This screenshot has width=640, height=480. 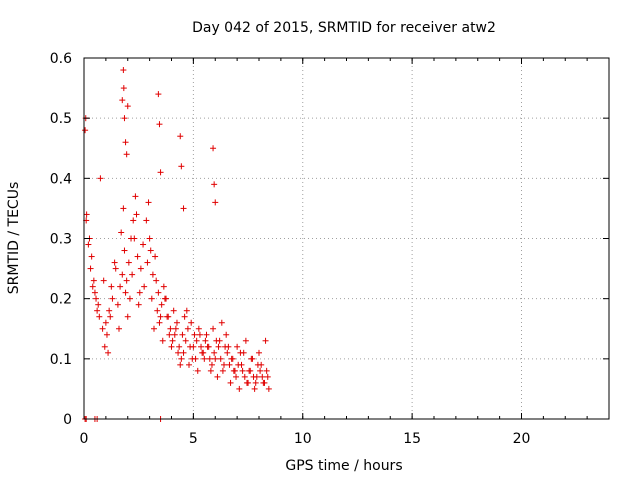 I want to click on x-tick-label: 20, so click(x=522, y=439).